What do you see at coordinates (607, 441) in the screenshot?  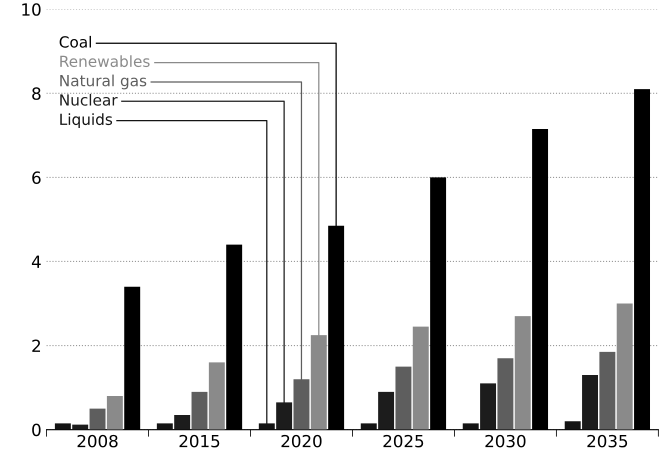 I see `x-tick-label: 2035` at bounding box center [607, 441].